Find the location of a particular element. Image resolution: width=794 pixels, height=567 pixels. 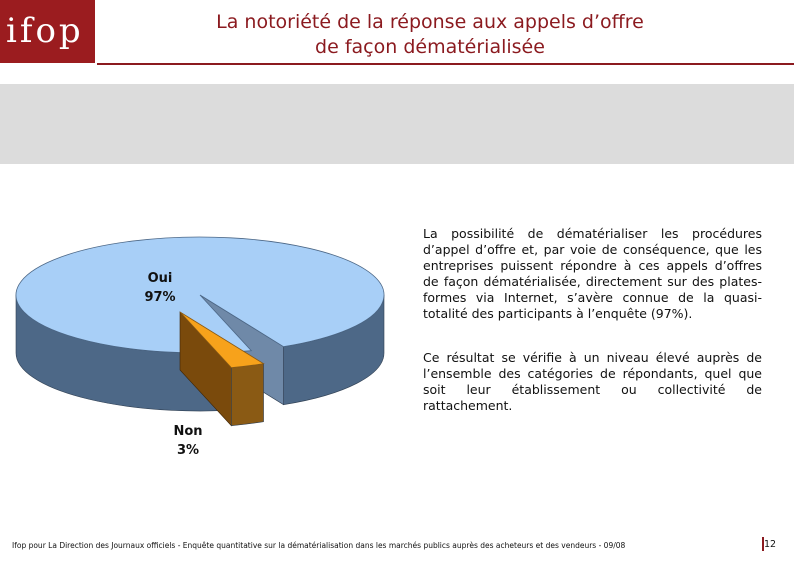

gray-banner is located at coordinates (397, 124).